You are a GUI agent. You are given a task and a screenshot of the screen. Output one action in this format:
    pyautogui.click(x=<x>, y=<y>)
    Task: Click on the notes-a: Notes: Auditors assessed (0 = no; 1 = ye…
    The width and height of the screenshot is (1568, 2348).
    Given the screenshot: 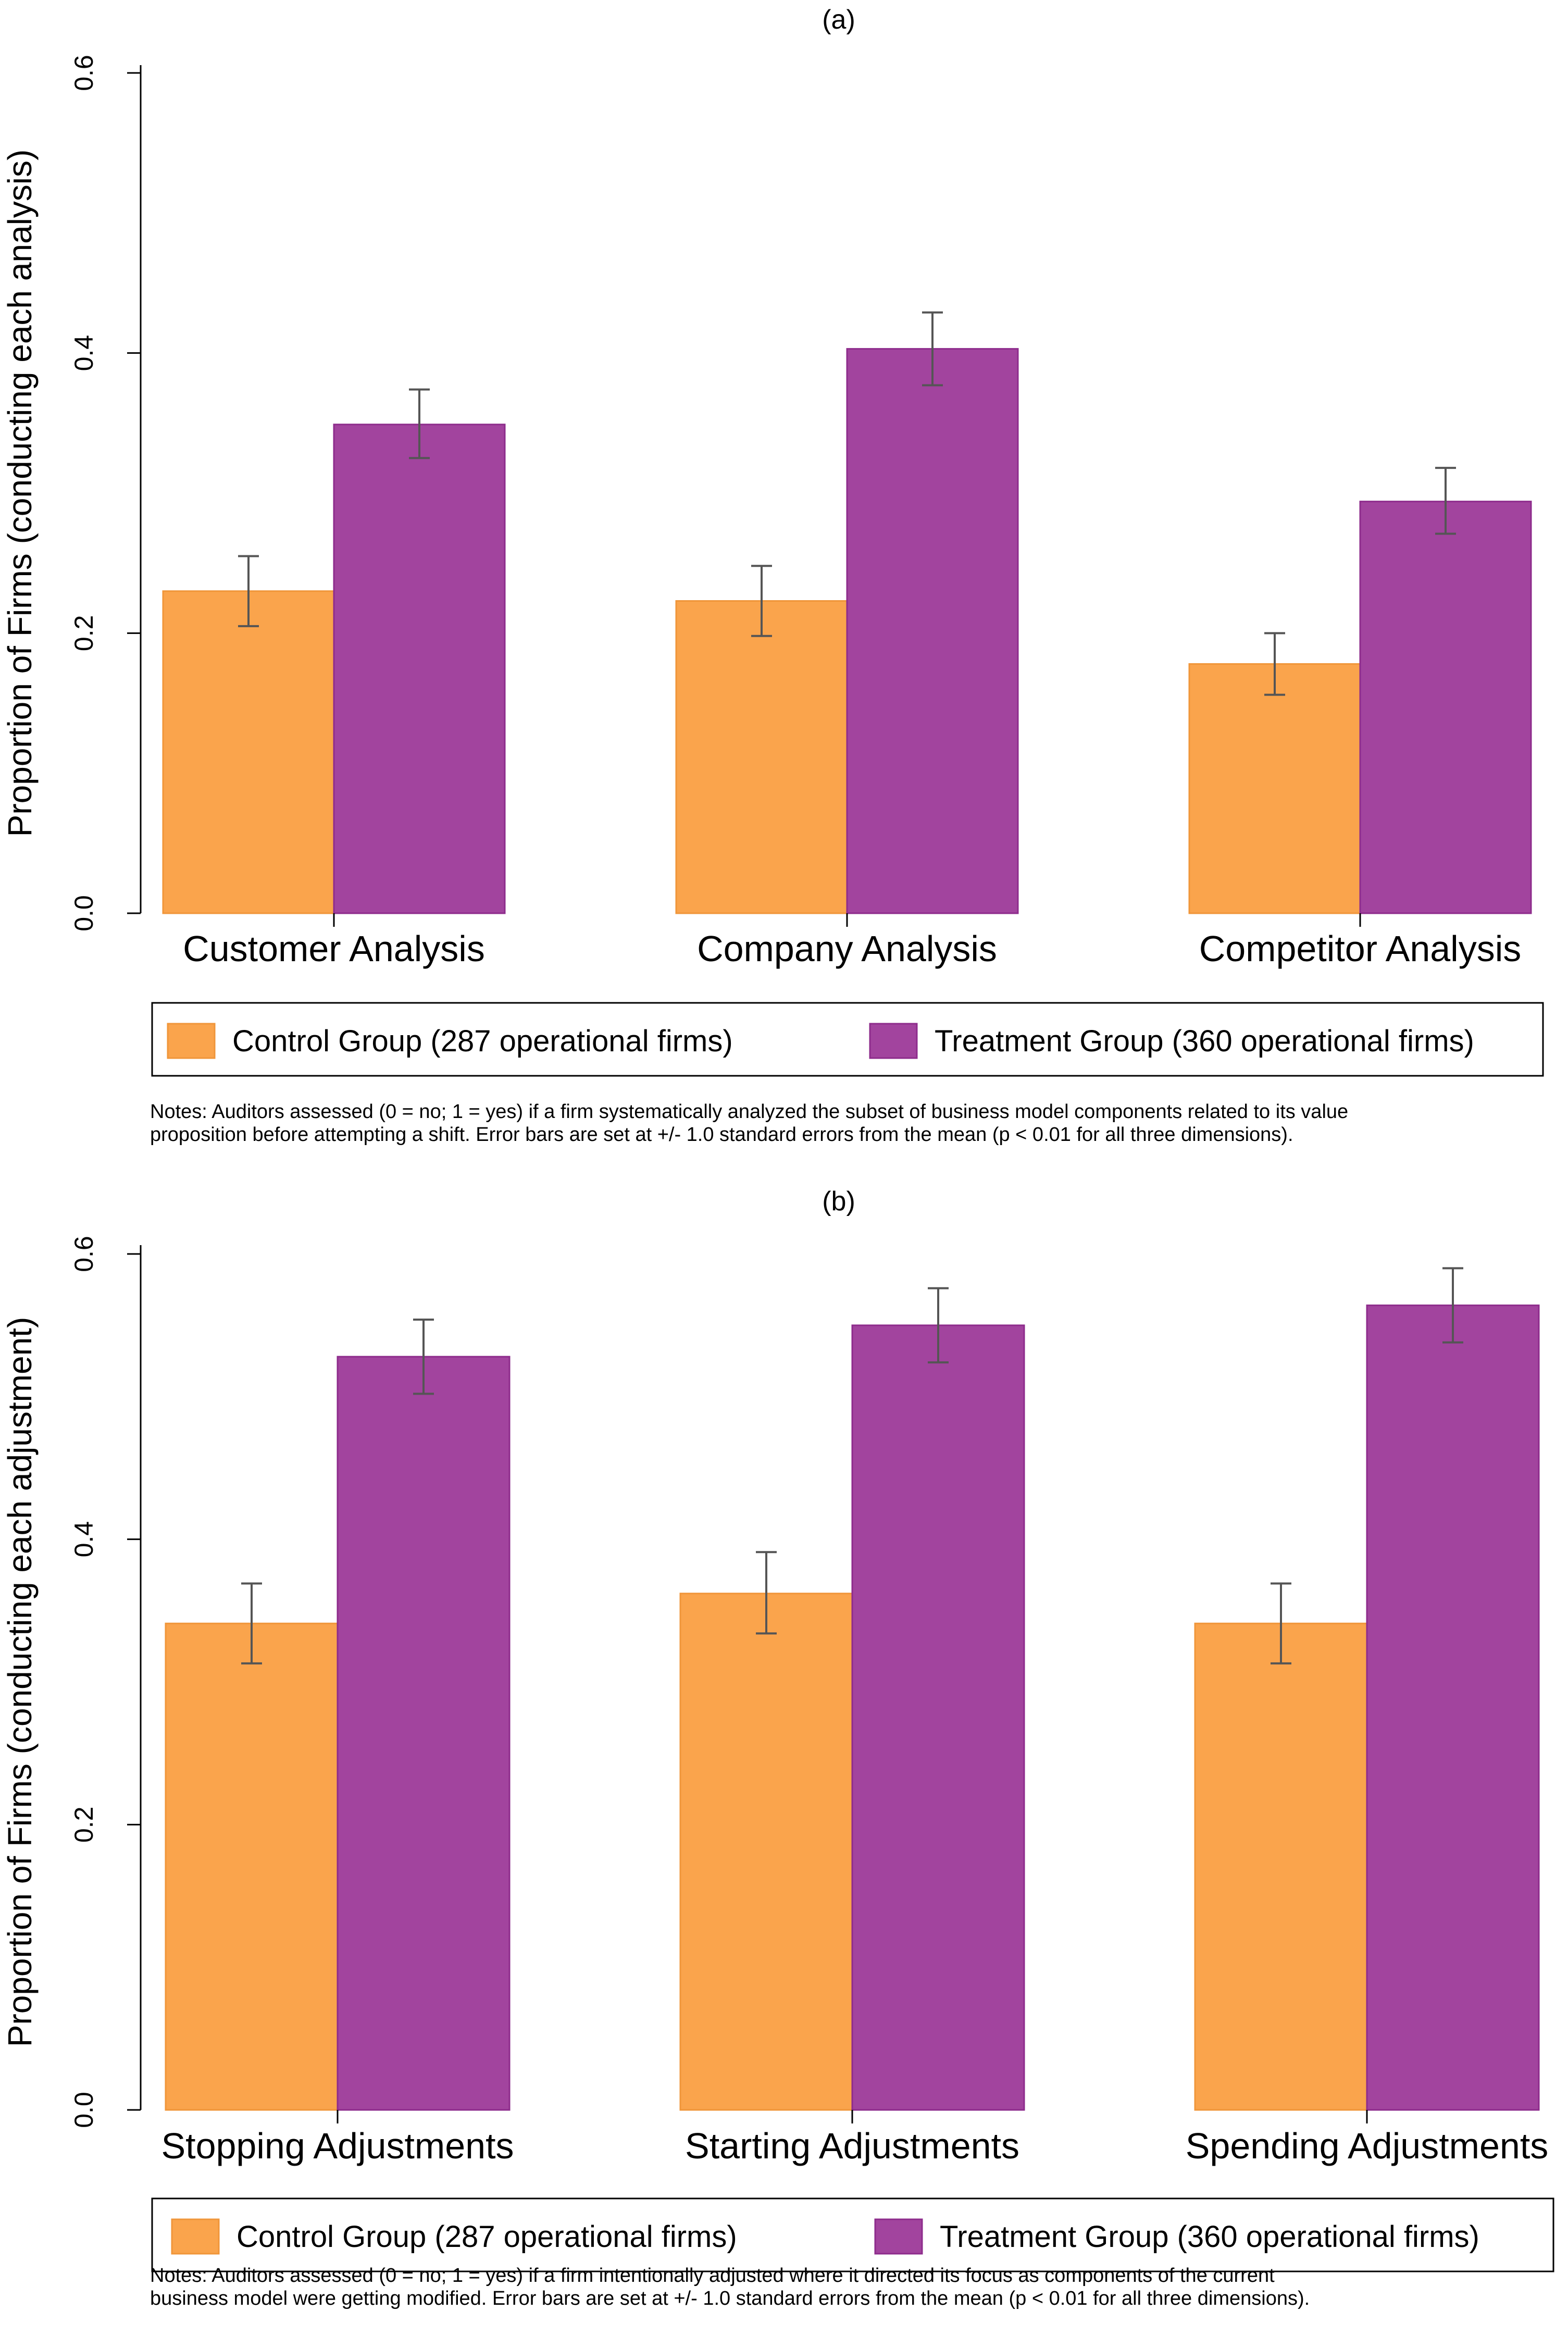 What is the action you would take?
    pyautogui.click(x=858, y=1123)
    